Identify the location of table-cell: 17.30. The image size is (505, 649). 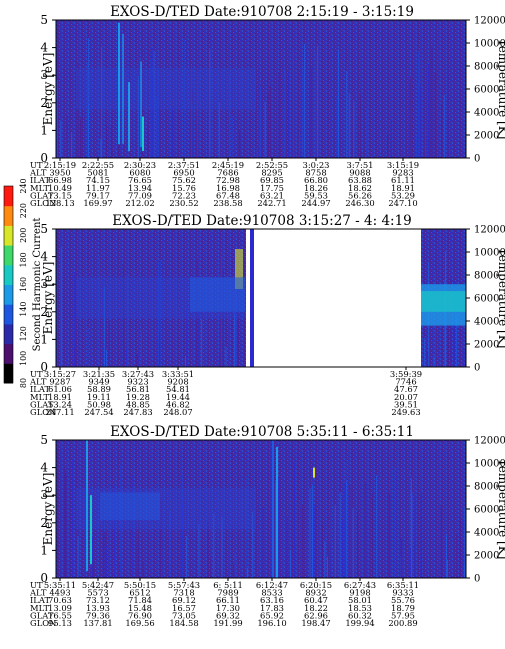
(228, 608).